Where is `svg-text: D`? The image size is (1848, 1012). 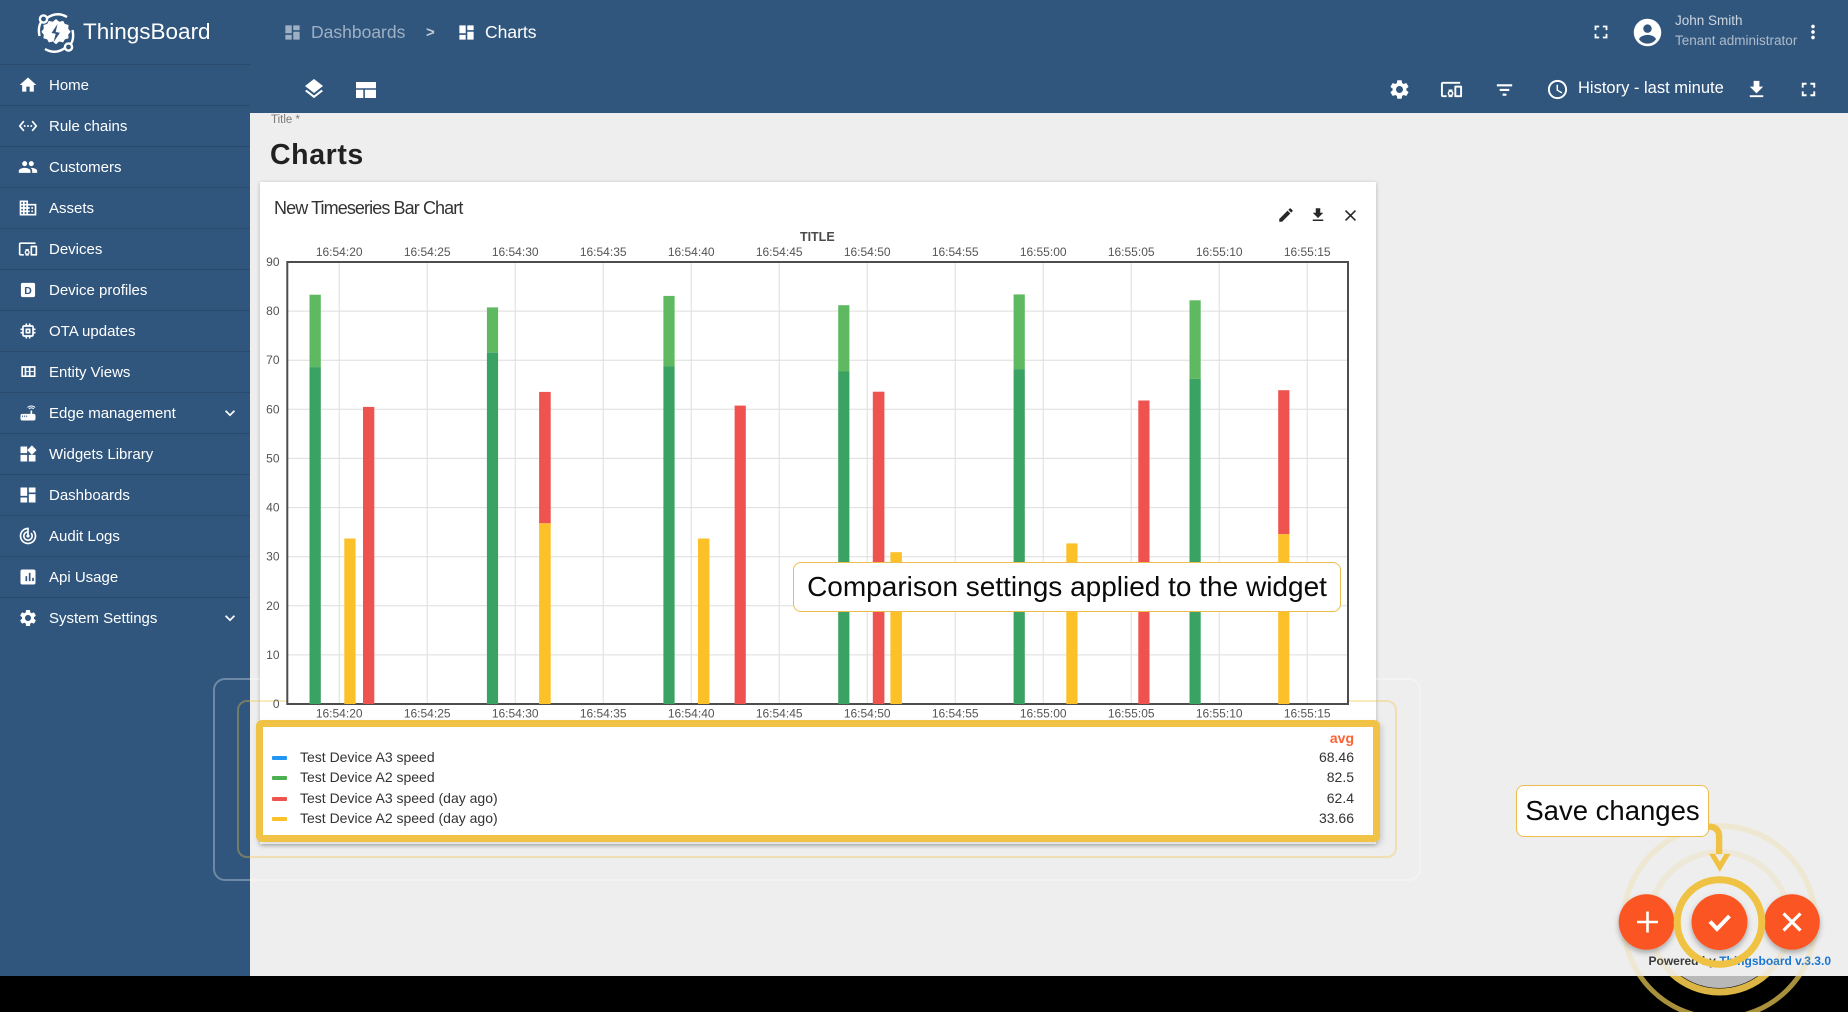
svg-text: D is located at coordinates (28, 291).